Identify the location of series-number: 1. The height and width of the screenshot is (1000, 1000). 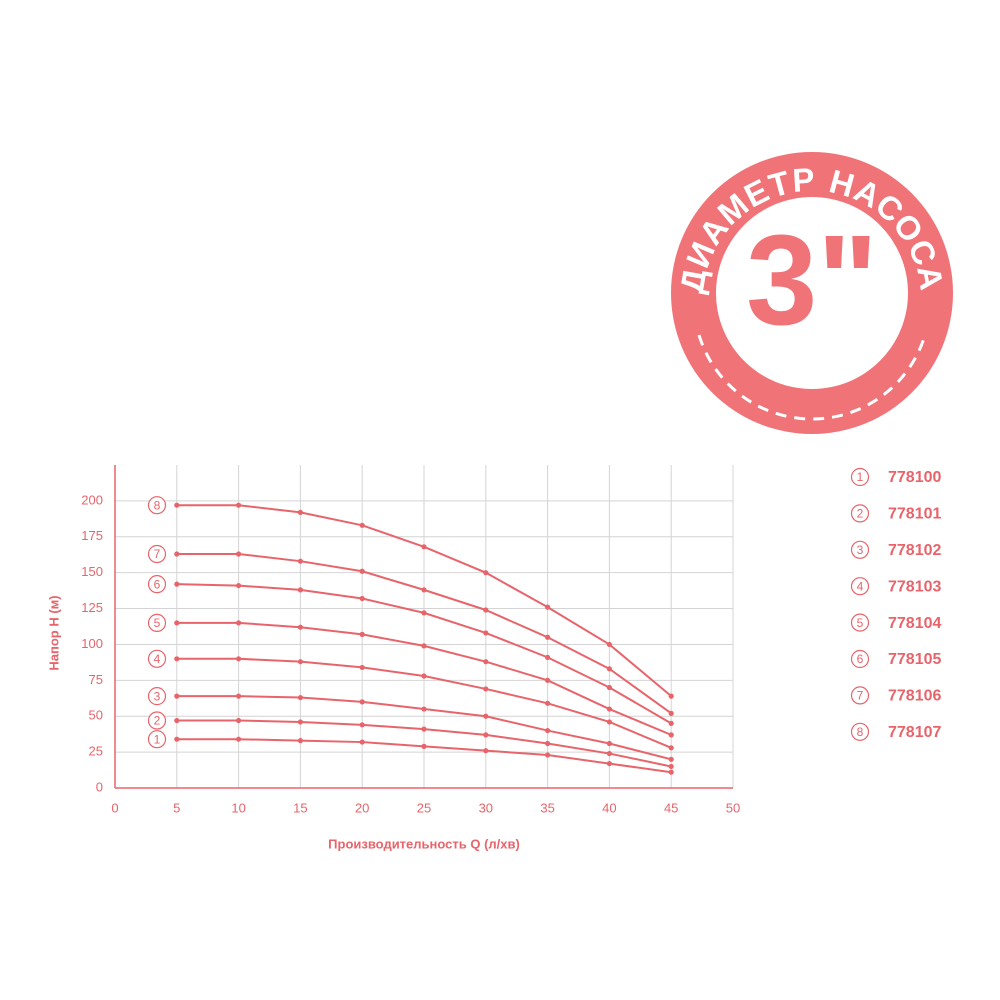
(860, 477).